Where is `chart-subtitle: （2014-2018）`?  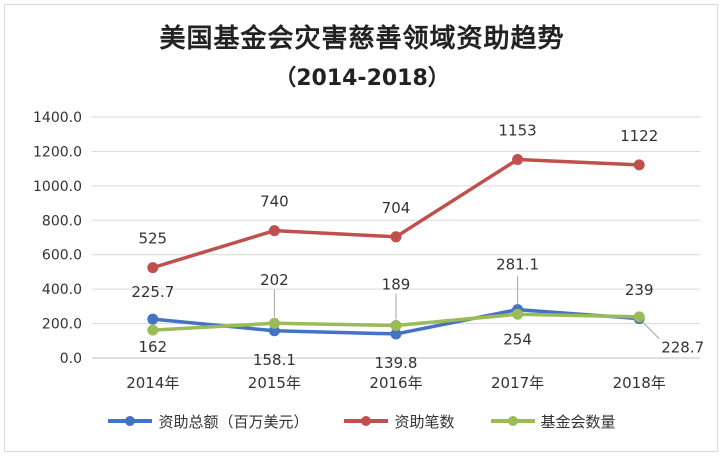 chart-subtitle: （2014-2018） is located at coordinates (362, 78).